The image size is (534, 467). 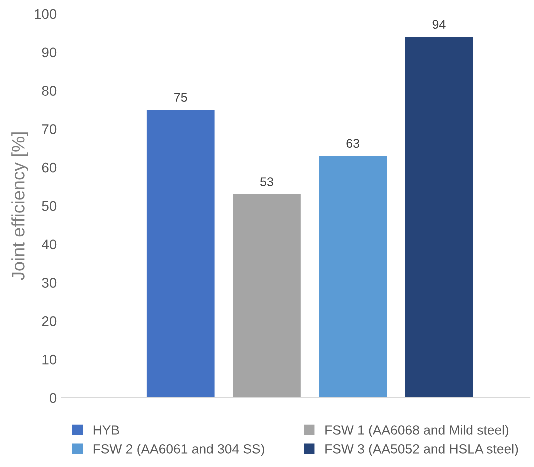 What do you see at coordinates (49, 321) in the screenshot?
I see `y-tick-label: 20` at bounding box center [49, 321].